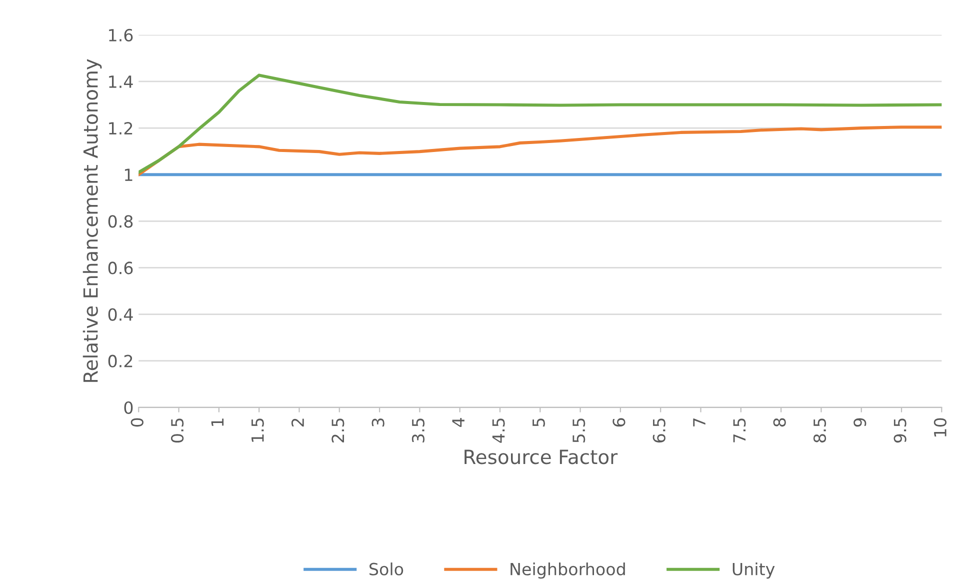  Describe the element at coordinates (779, 422) in the screenshot. I see `x-tick-label: 8` at that location.